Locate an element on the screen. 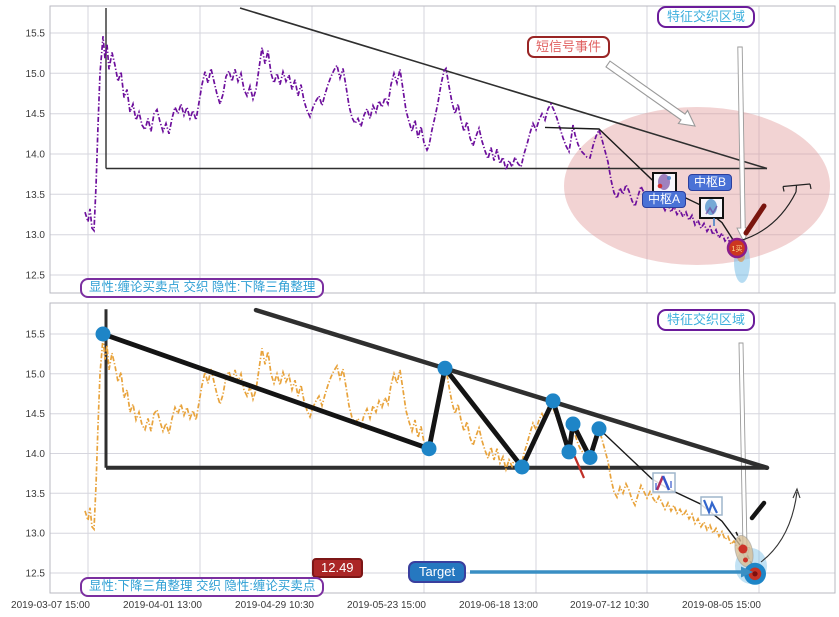 This screenshot has width=839, height=617. buy-point-marker-text: 1买 is located at coordinates (737, 249).